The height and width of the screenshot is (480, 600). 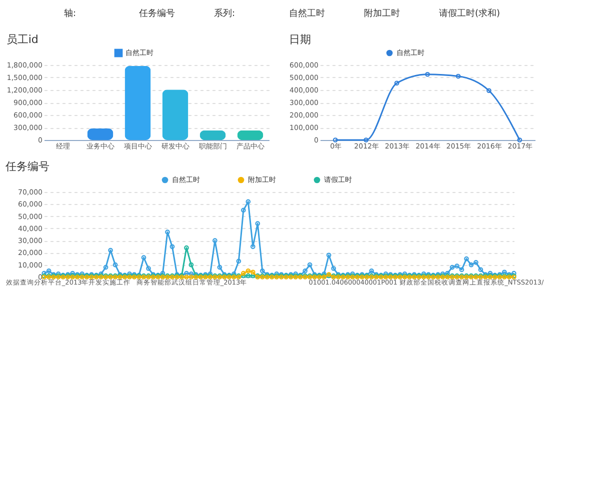 What do you see at coordinates (469, 13) in the screenshot?
I see `text: 请假工时(求和)` at bounding box center [469, 13].